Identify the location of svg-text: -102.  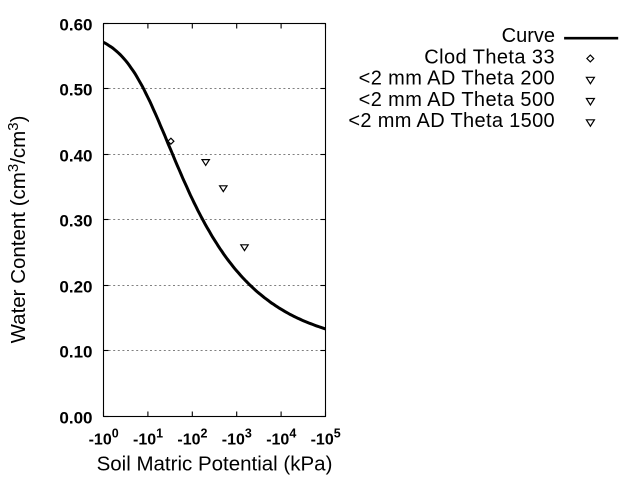
(192, 438).